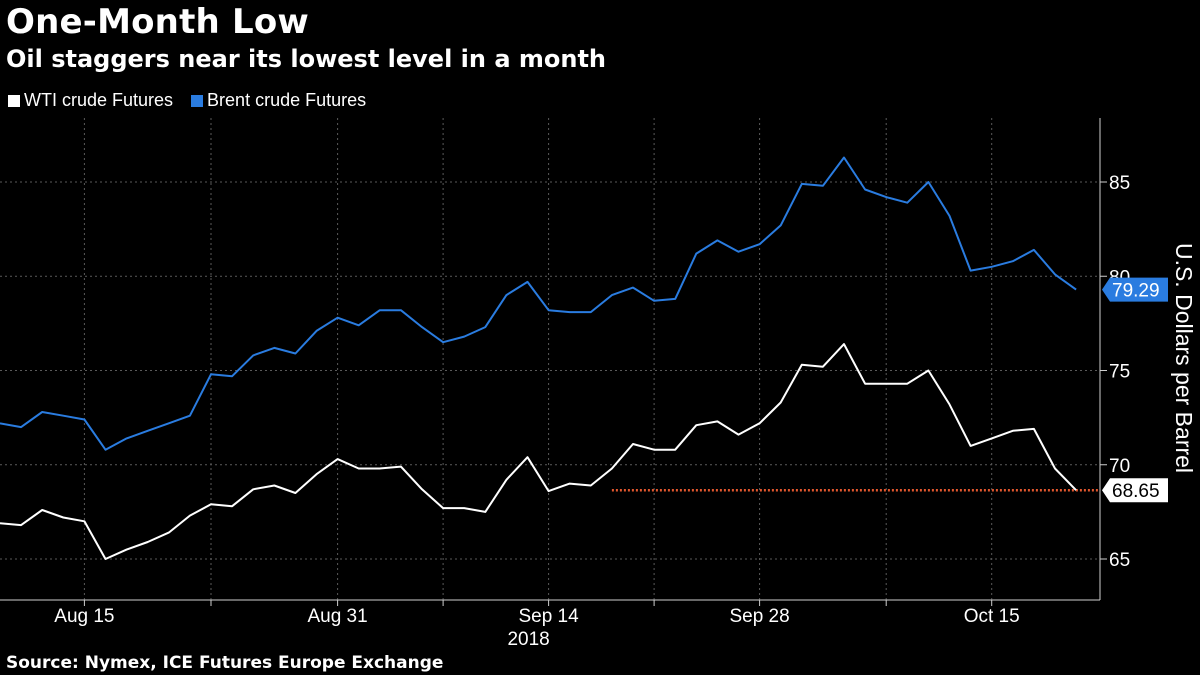  I want to click on end-badge-brent, so click(1135, 289).